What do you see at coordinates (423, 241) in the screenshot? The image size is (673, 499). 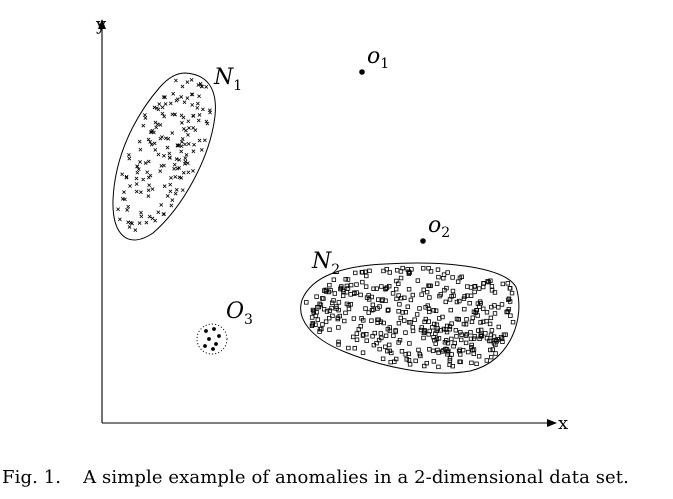 I see `outlier-o2-point` at bounding box center [423, 241].